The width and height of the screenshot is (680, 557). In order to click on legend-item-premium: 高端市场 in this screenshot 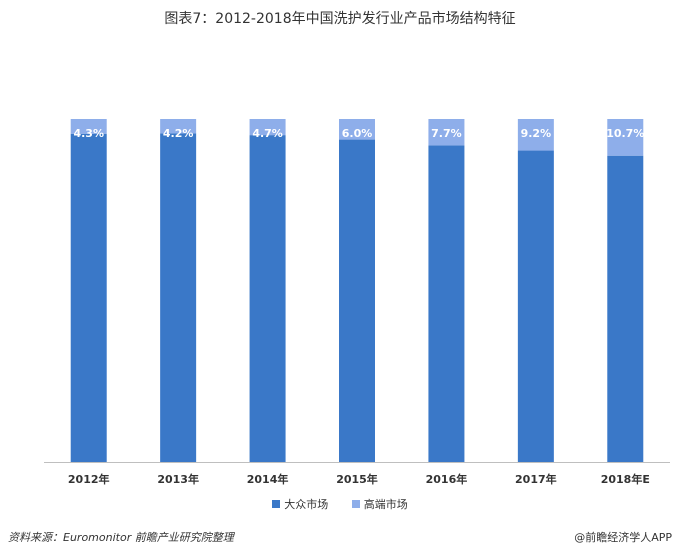, I will do `click(379, 504)`.